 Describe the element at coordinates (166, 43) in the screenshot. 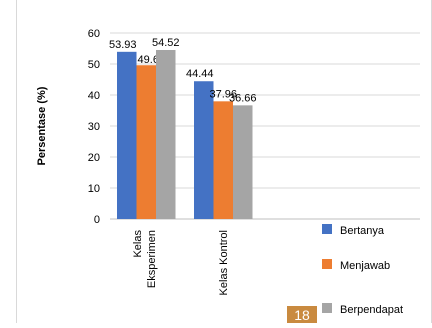

I see `data-label: 54.52` at that location.